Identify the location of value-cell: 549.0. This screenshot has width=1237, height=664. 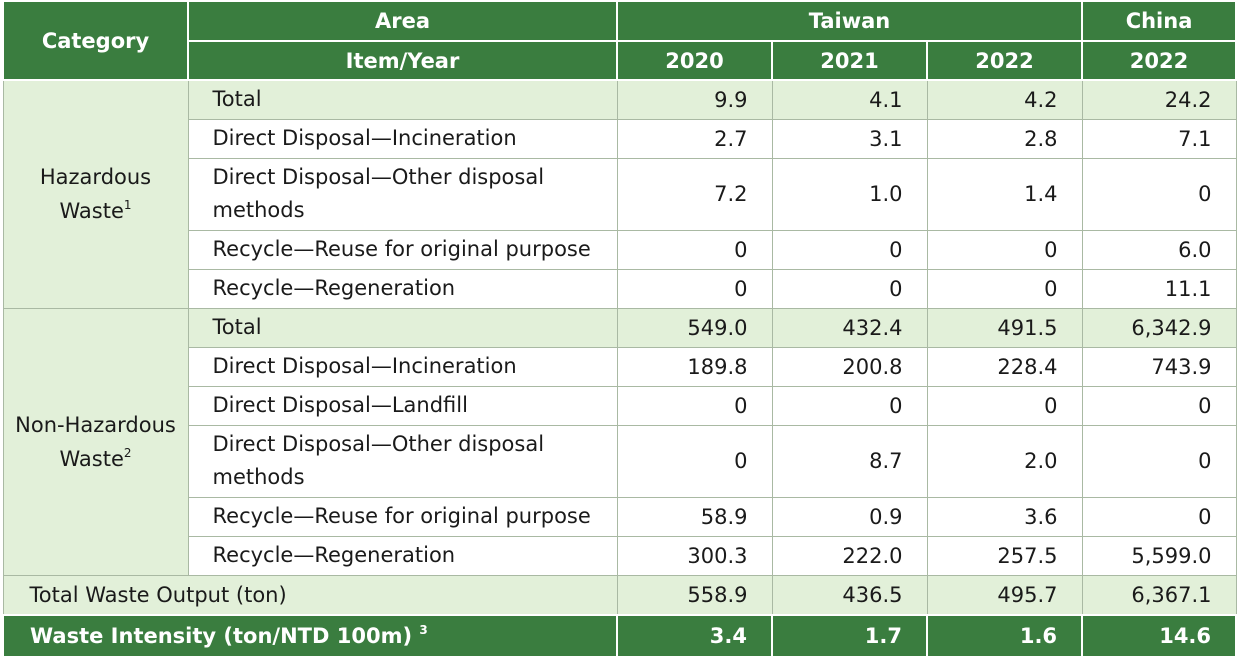
(694, 327).